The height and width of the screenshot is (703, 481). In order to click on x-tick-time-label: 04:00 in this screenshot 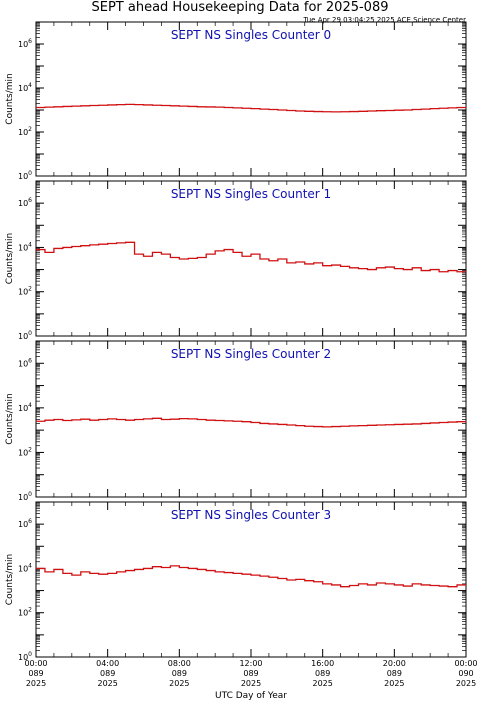, I will do `click(107, 663)`.